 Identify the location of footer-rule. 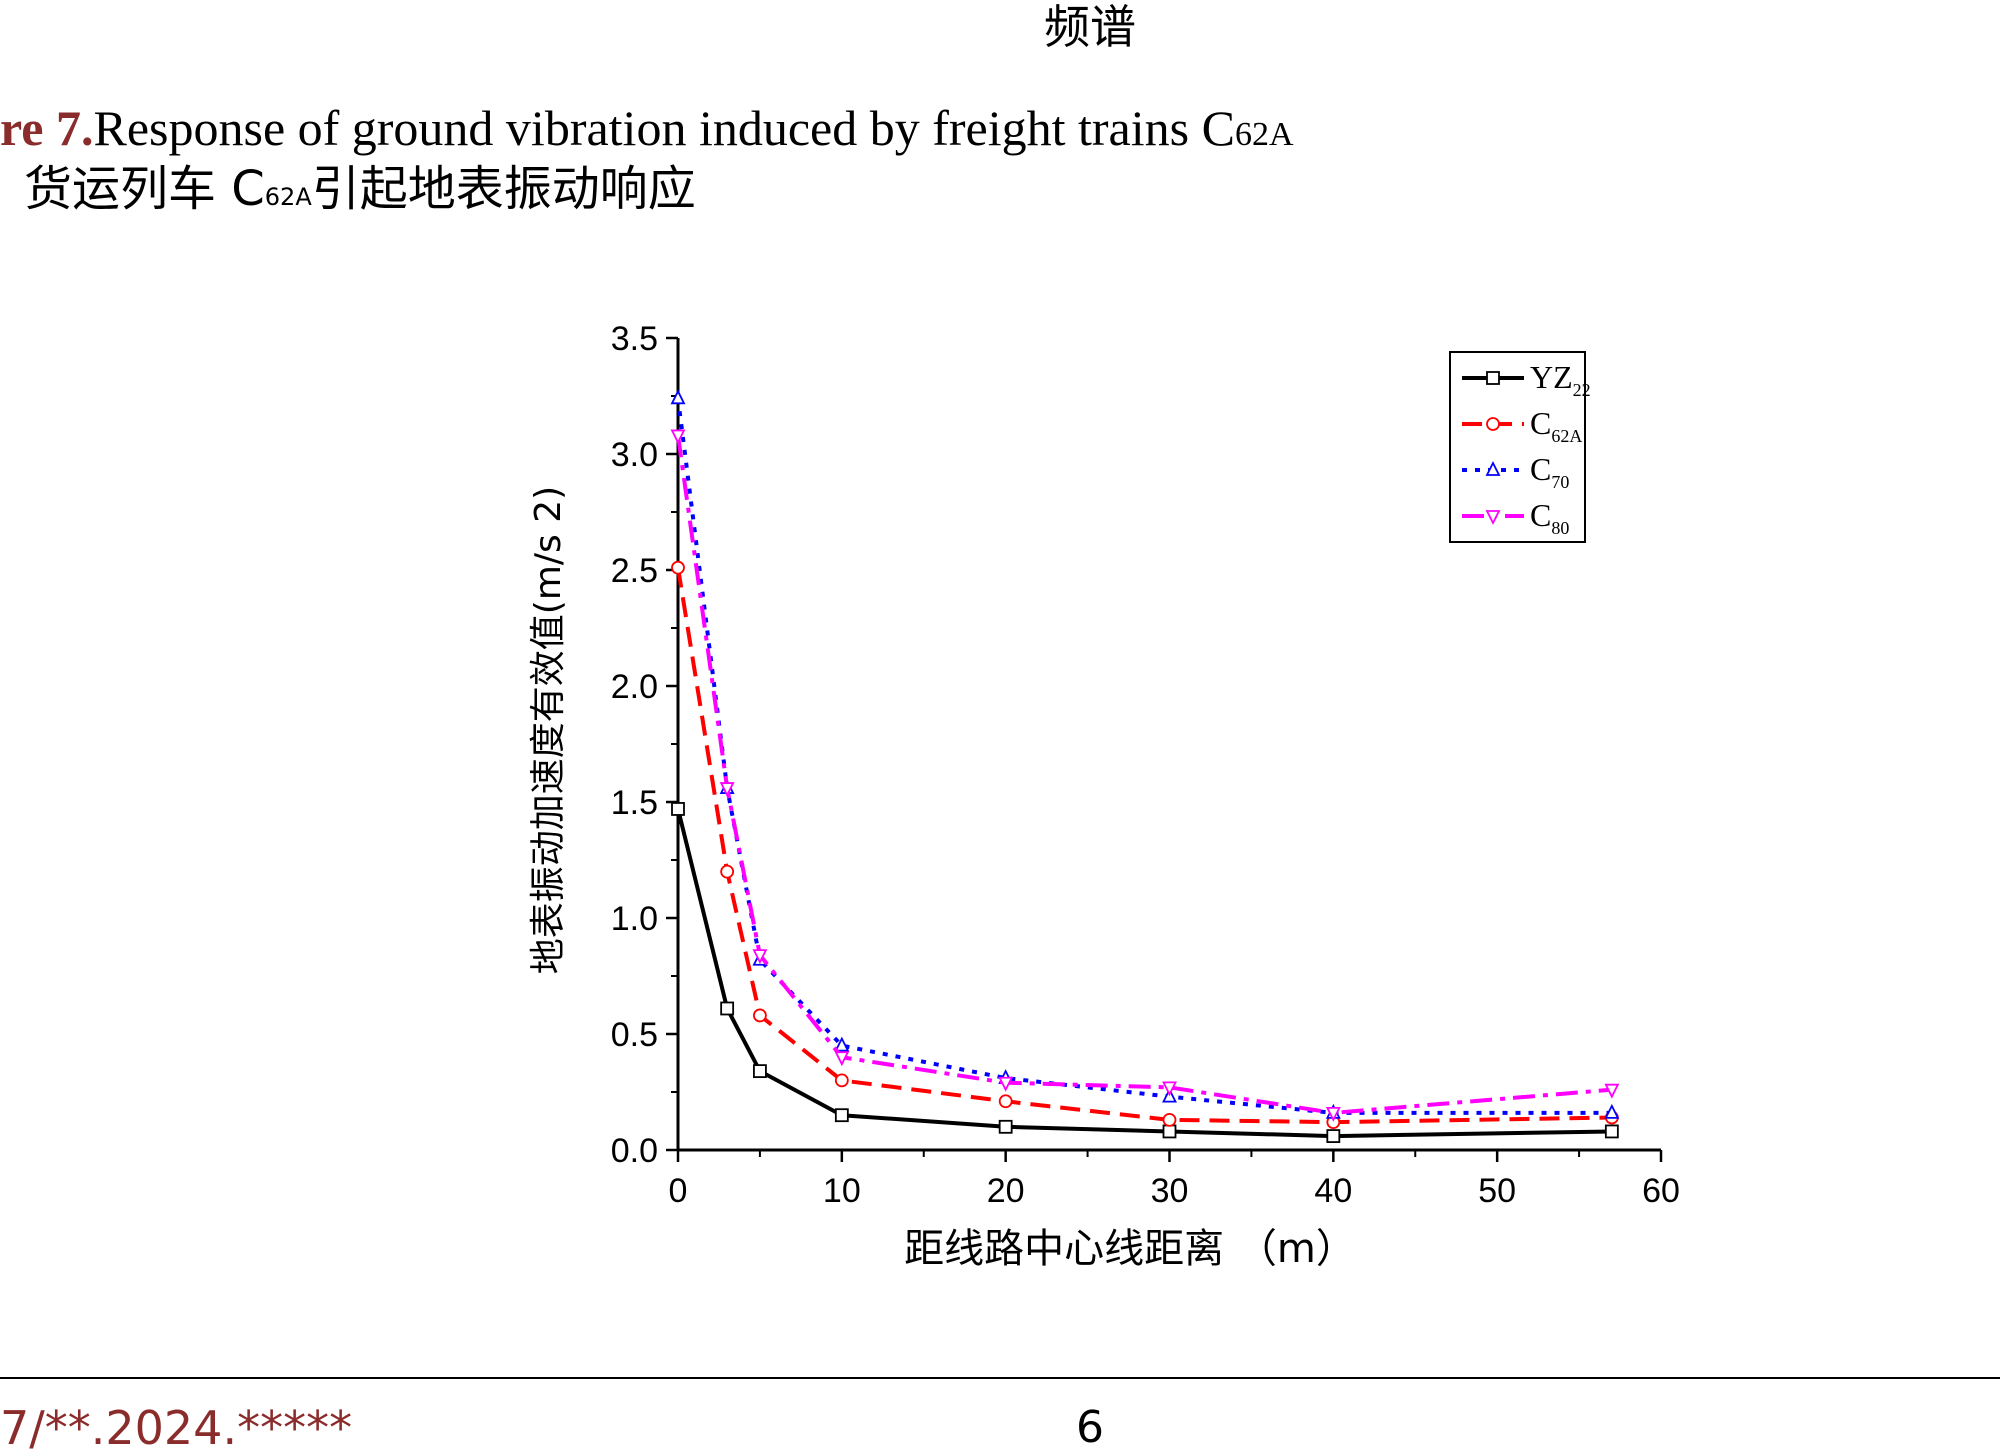
(1000, 1378).